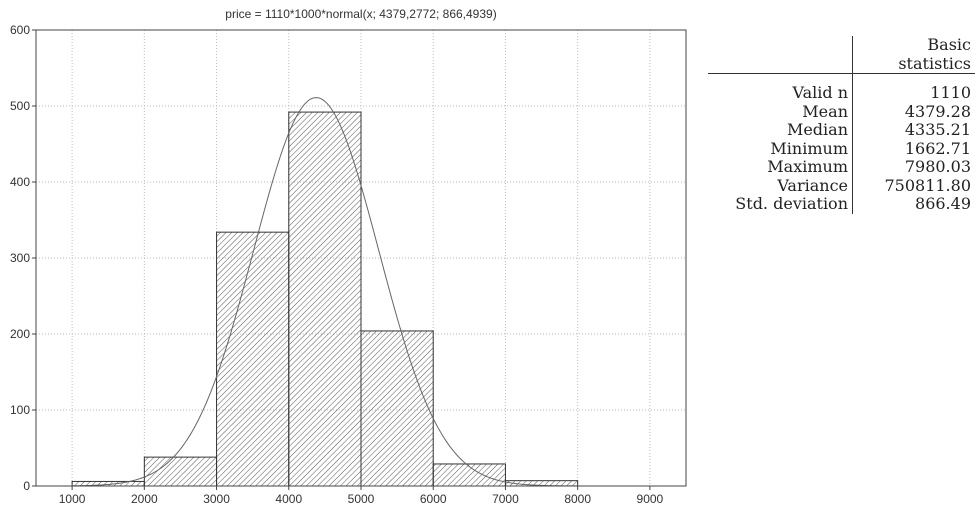 Image resolution: width=979 pixels, height=509 pixels. I want to click on stats-row: Std. deviation 866.49, so click(841, 204).